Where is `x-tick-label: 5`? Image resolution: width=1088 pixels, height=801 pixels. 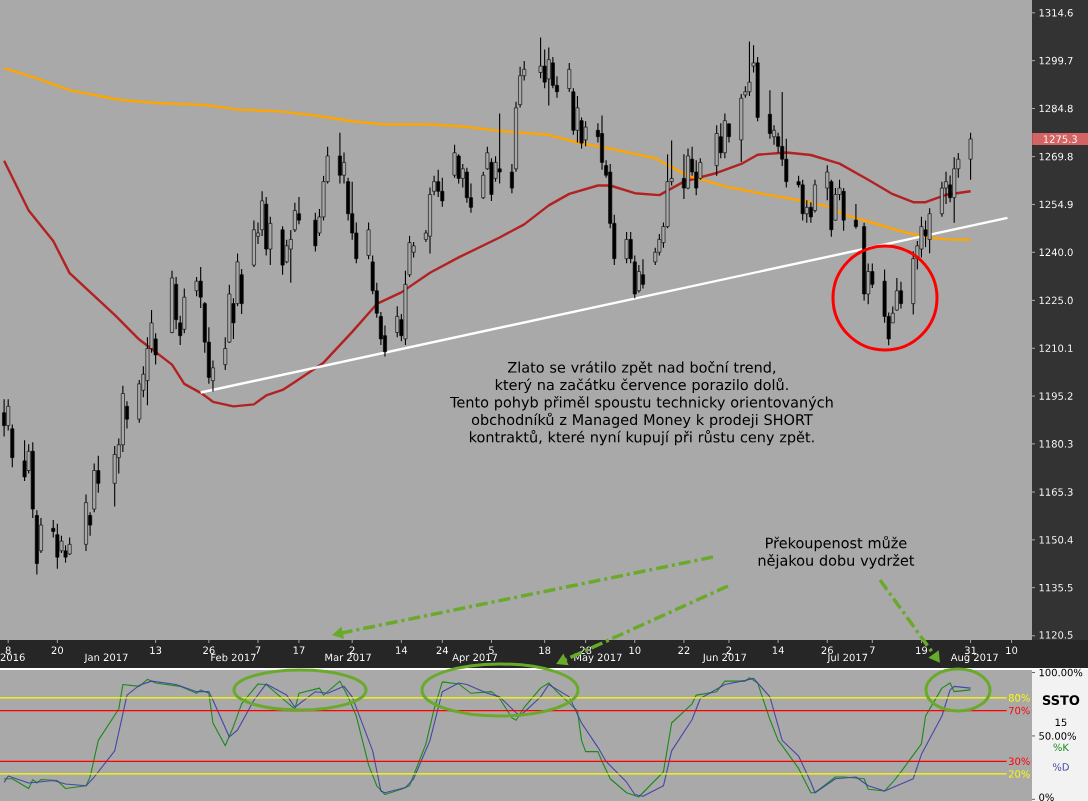
x-tick-label: 5 is located at coordinates (491, 650).